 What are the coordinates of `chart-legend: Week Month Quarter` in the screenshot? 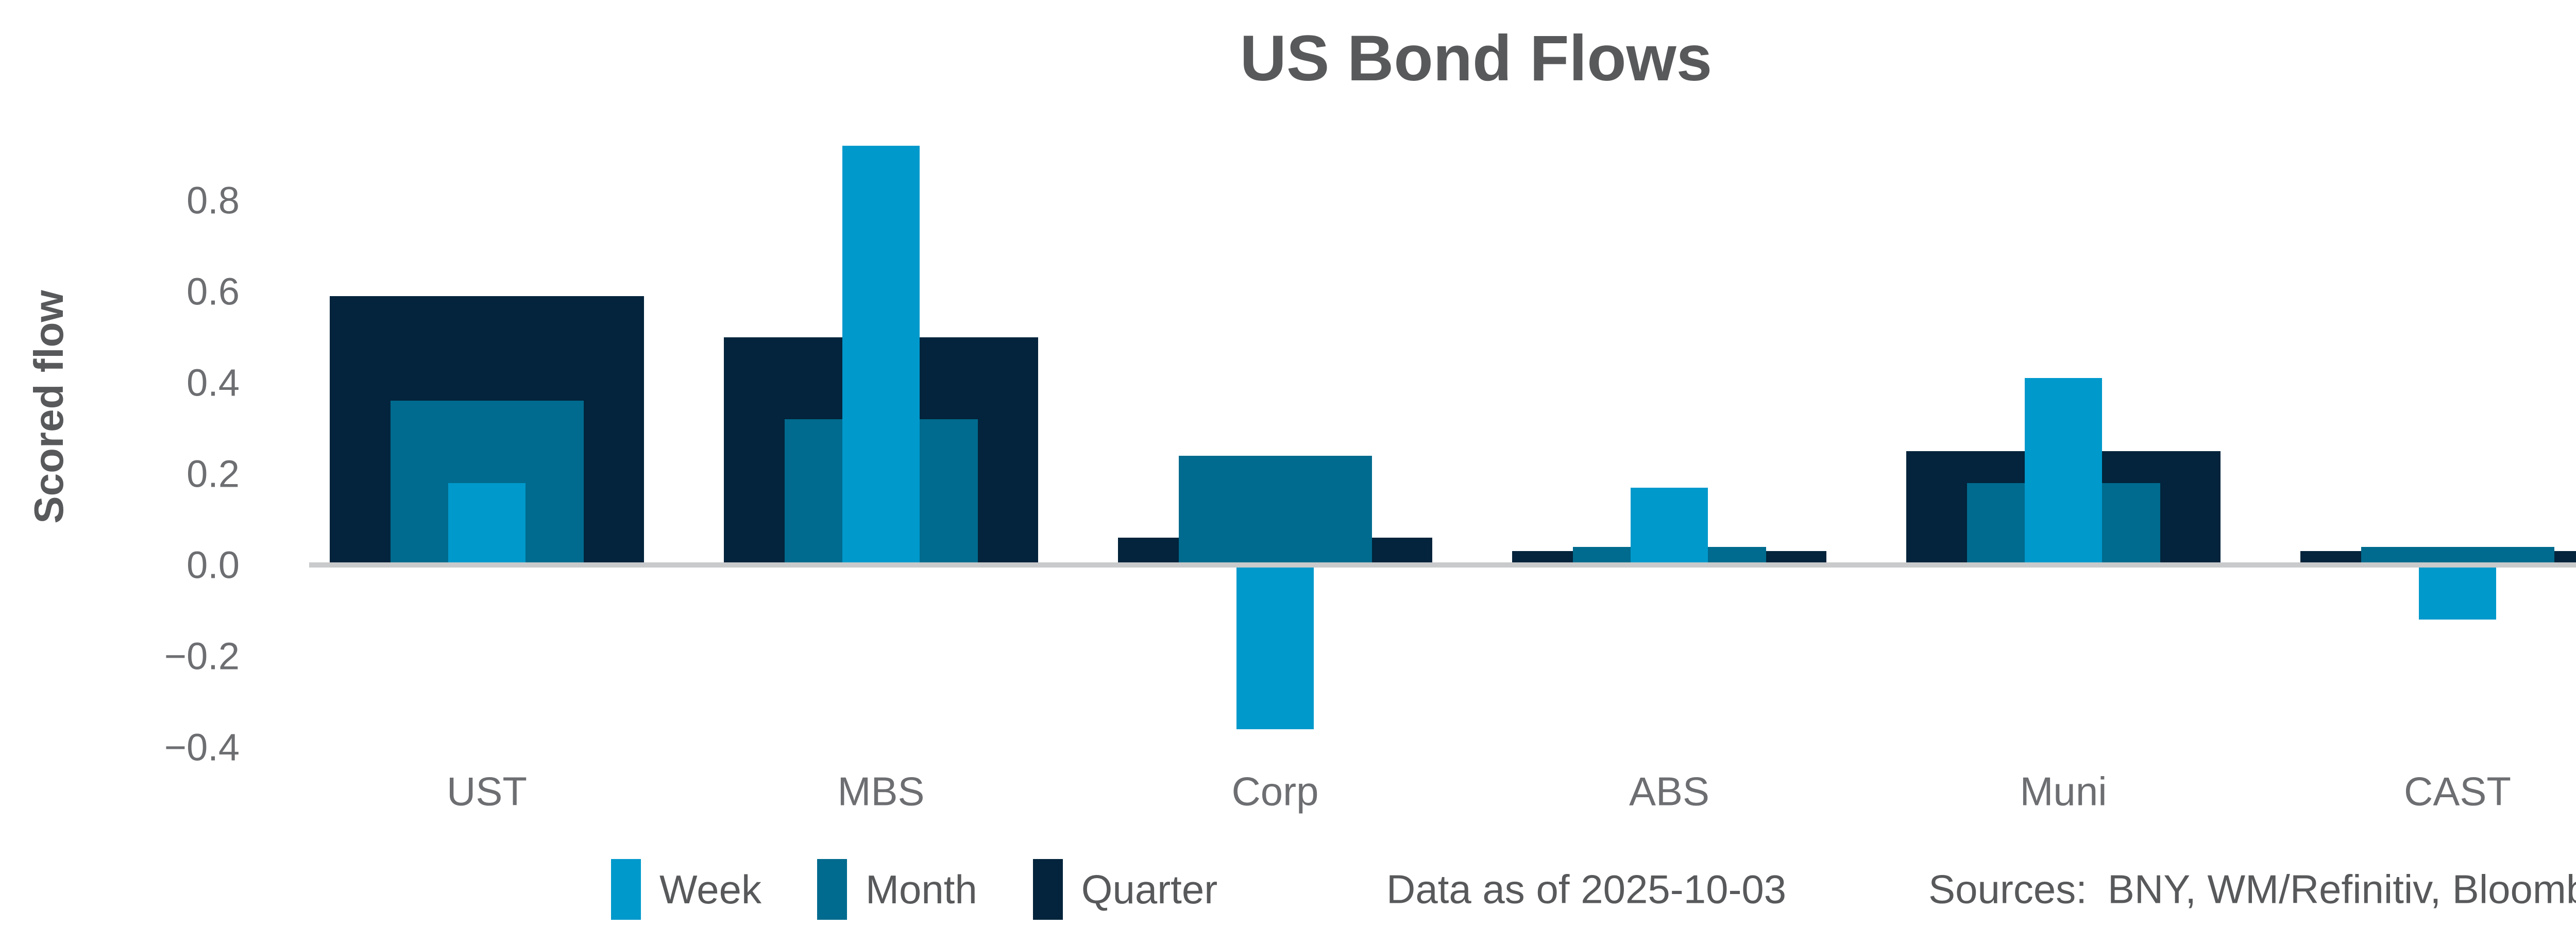 It's located at (914, 889).